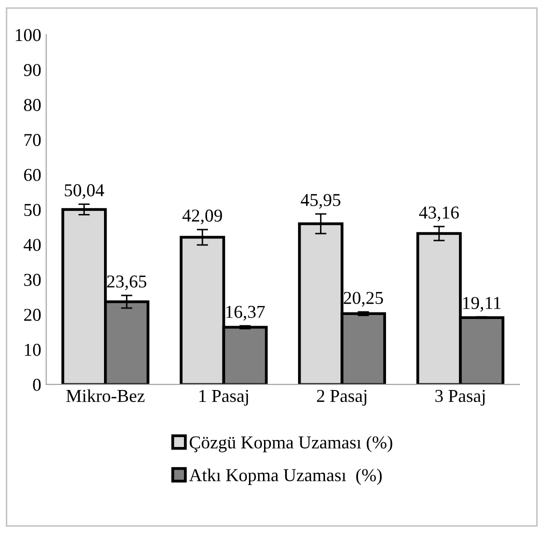 The width and height of the screenshot is (544, 534). What do you see at coordinates (28, 35) in the screenshot?
I see `y-tick-label: 100` at bounding box center [28, 35].